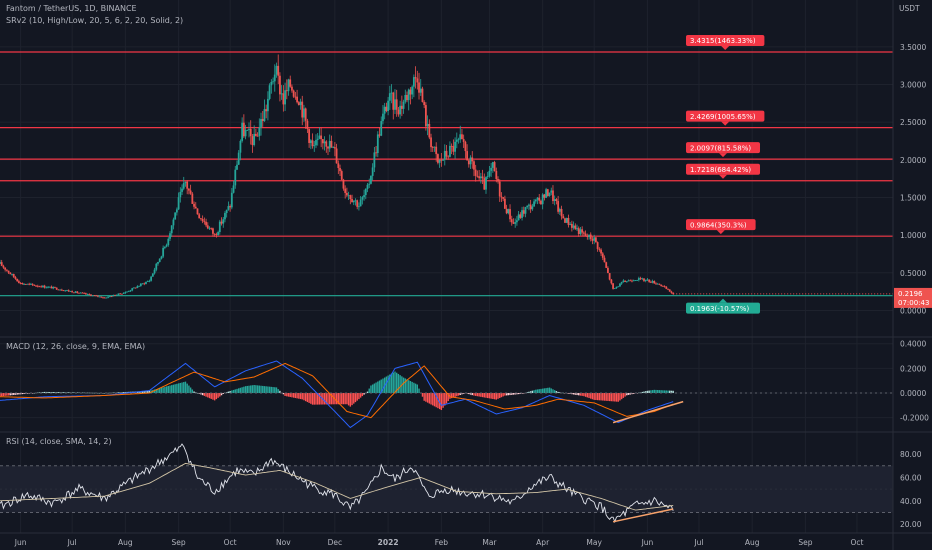  What do you see at coordinates (720, 170) in the screenshot?
I see `level-price-label: 1.7218(684.42%)` at bounding box center [720, 170].